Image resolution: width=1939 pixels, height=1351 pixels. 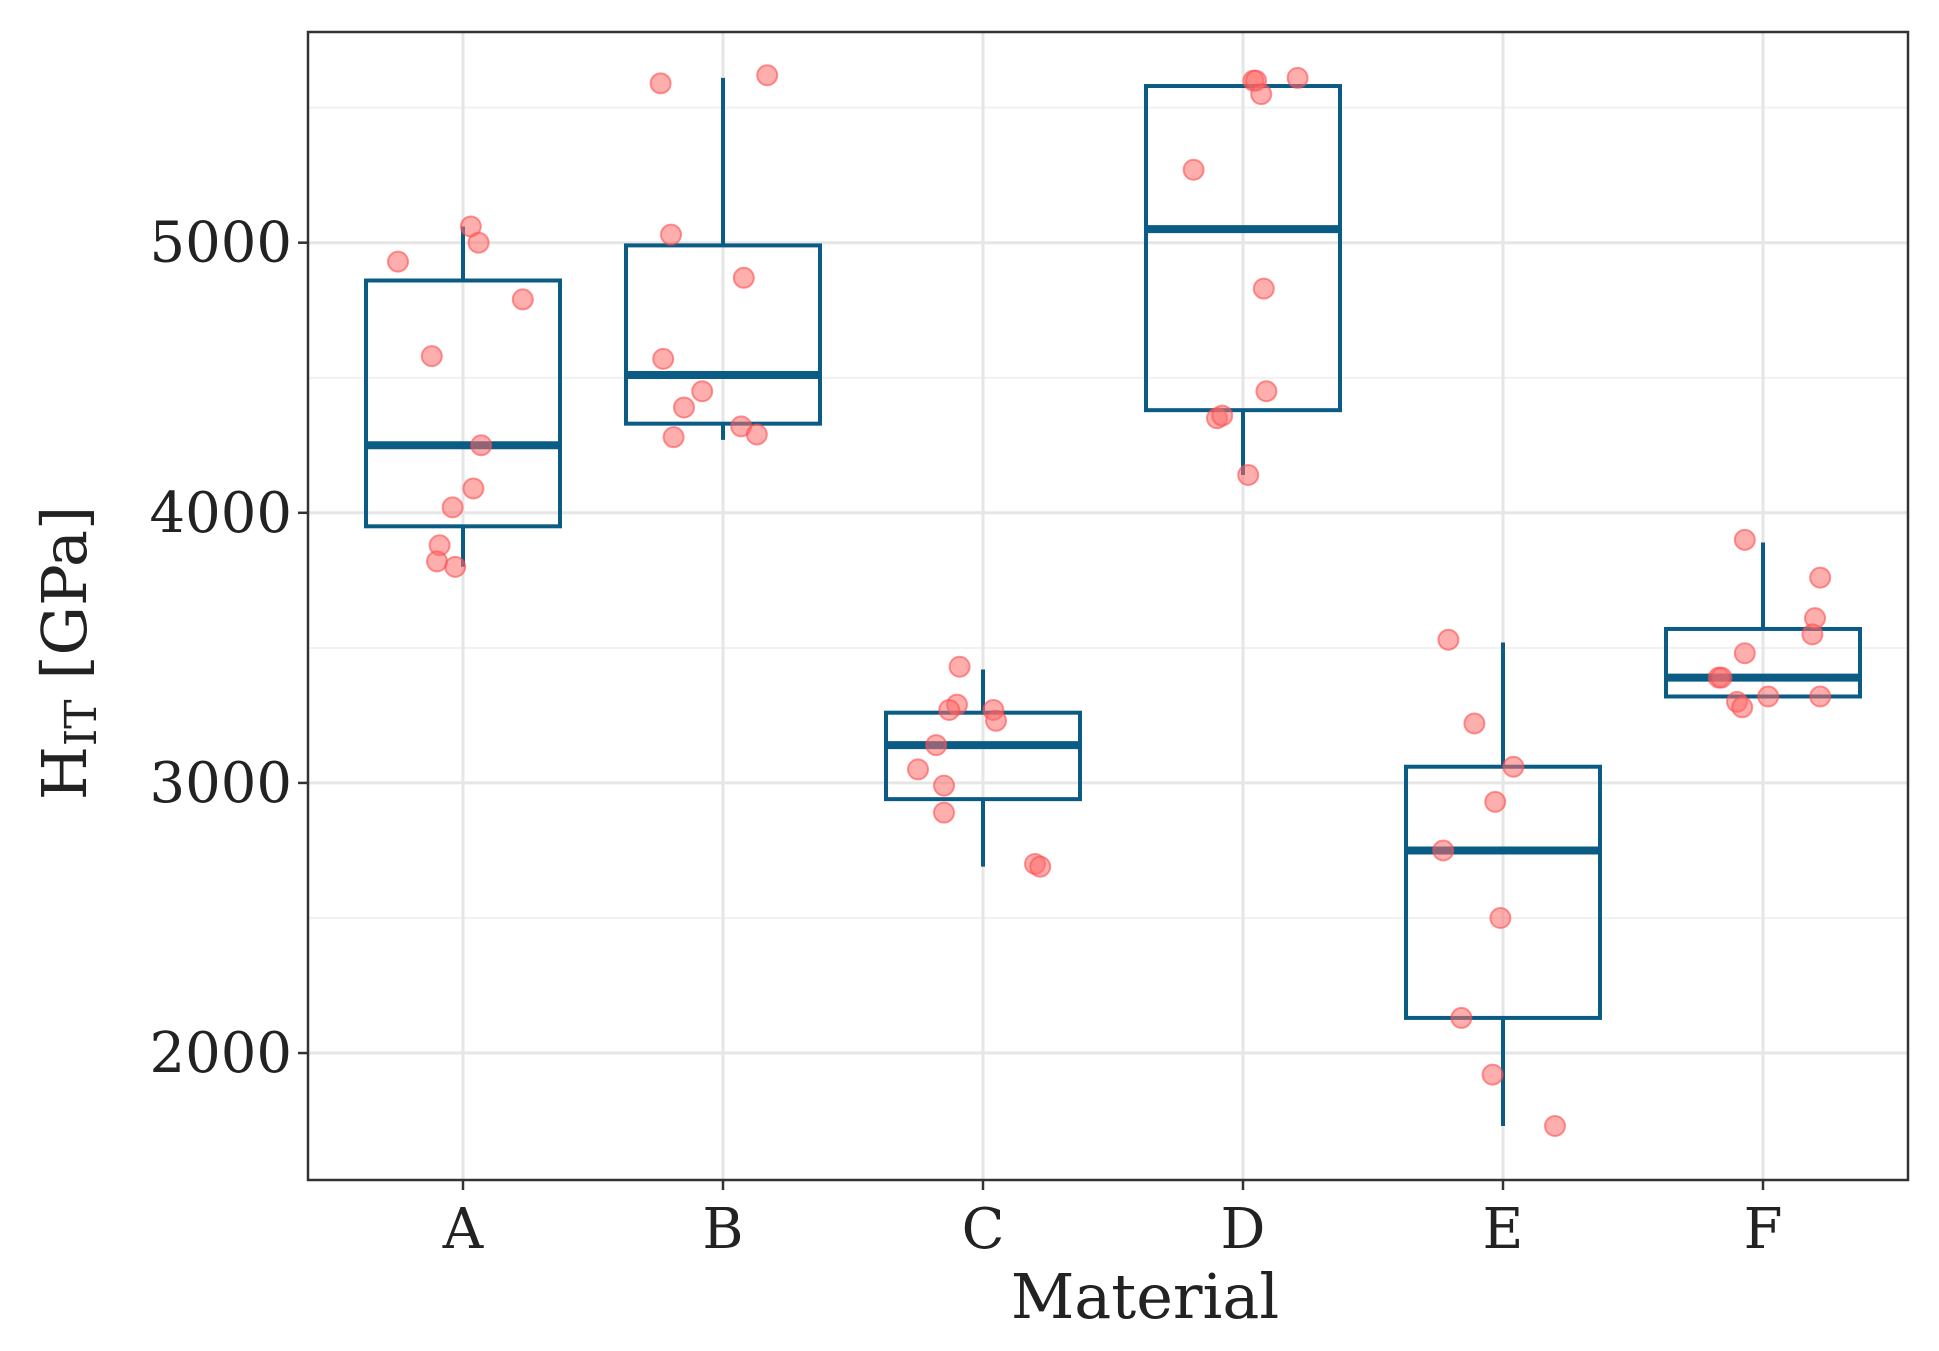 I want to click on y-axis-title-subscript: IT, so click(x=81, y=722).